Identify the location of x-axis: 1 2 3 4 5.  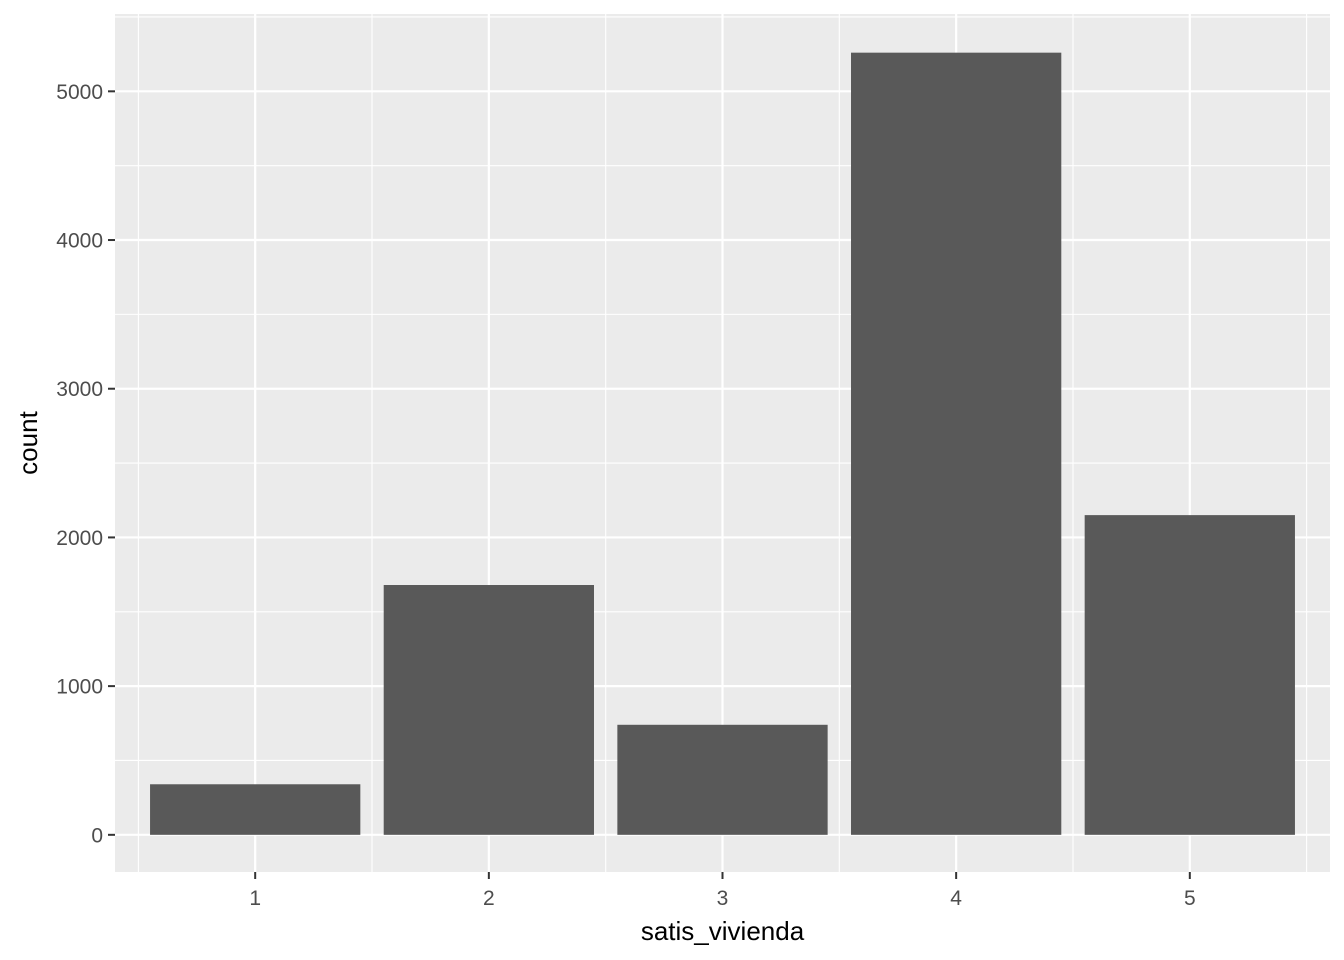
(722, 891).